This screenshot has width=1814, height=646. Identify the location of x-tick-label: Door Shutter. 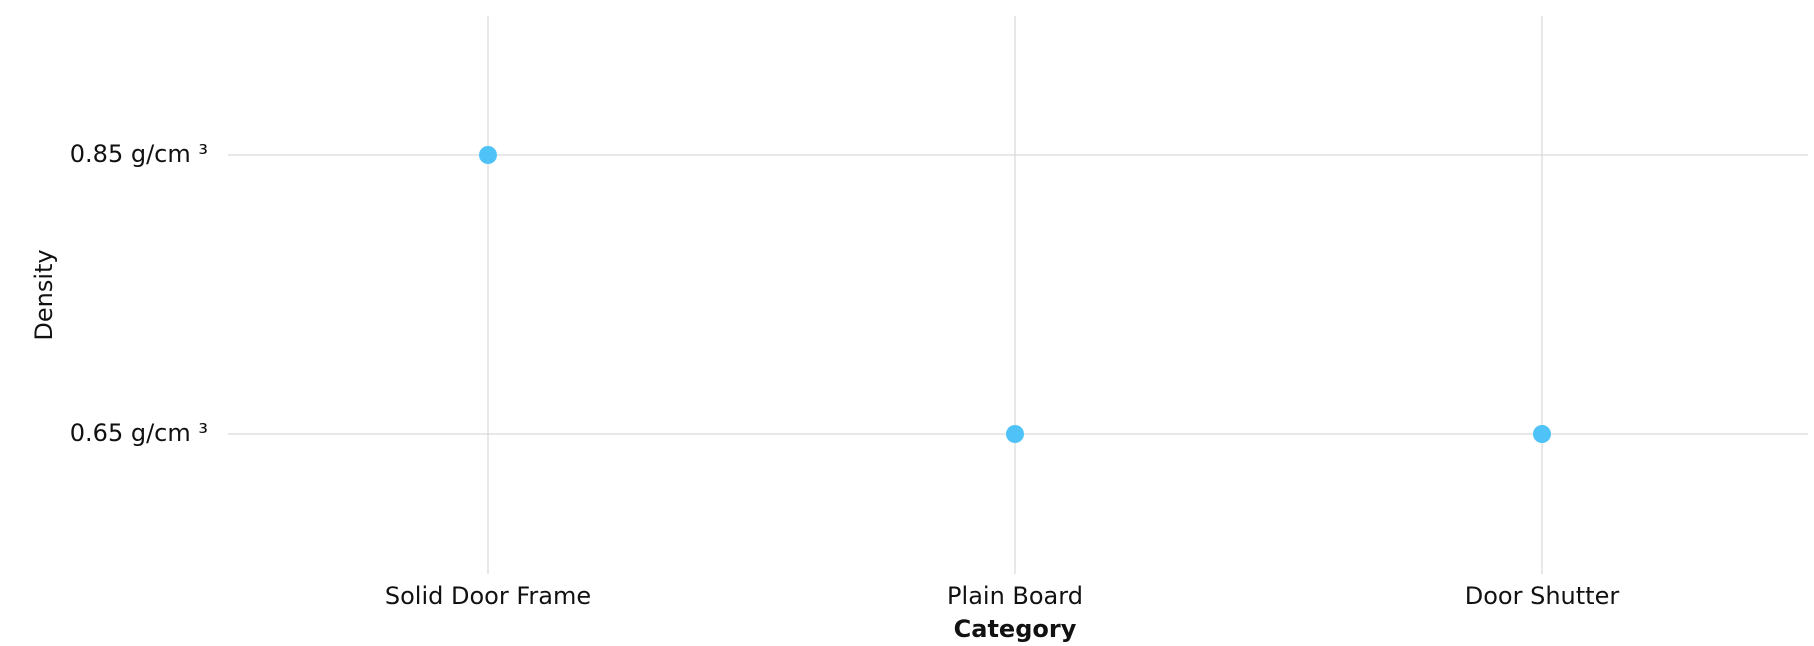
(1542, 596).